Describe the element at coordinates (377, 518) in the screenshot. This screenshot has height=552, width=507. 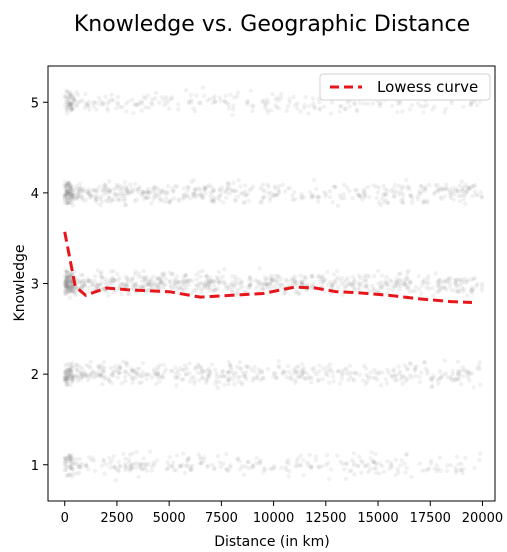
I see `x-tick-label: 15000` at that location.